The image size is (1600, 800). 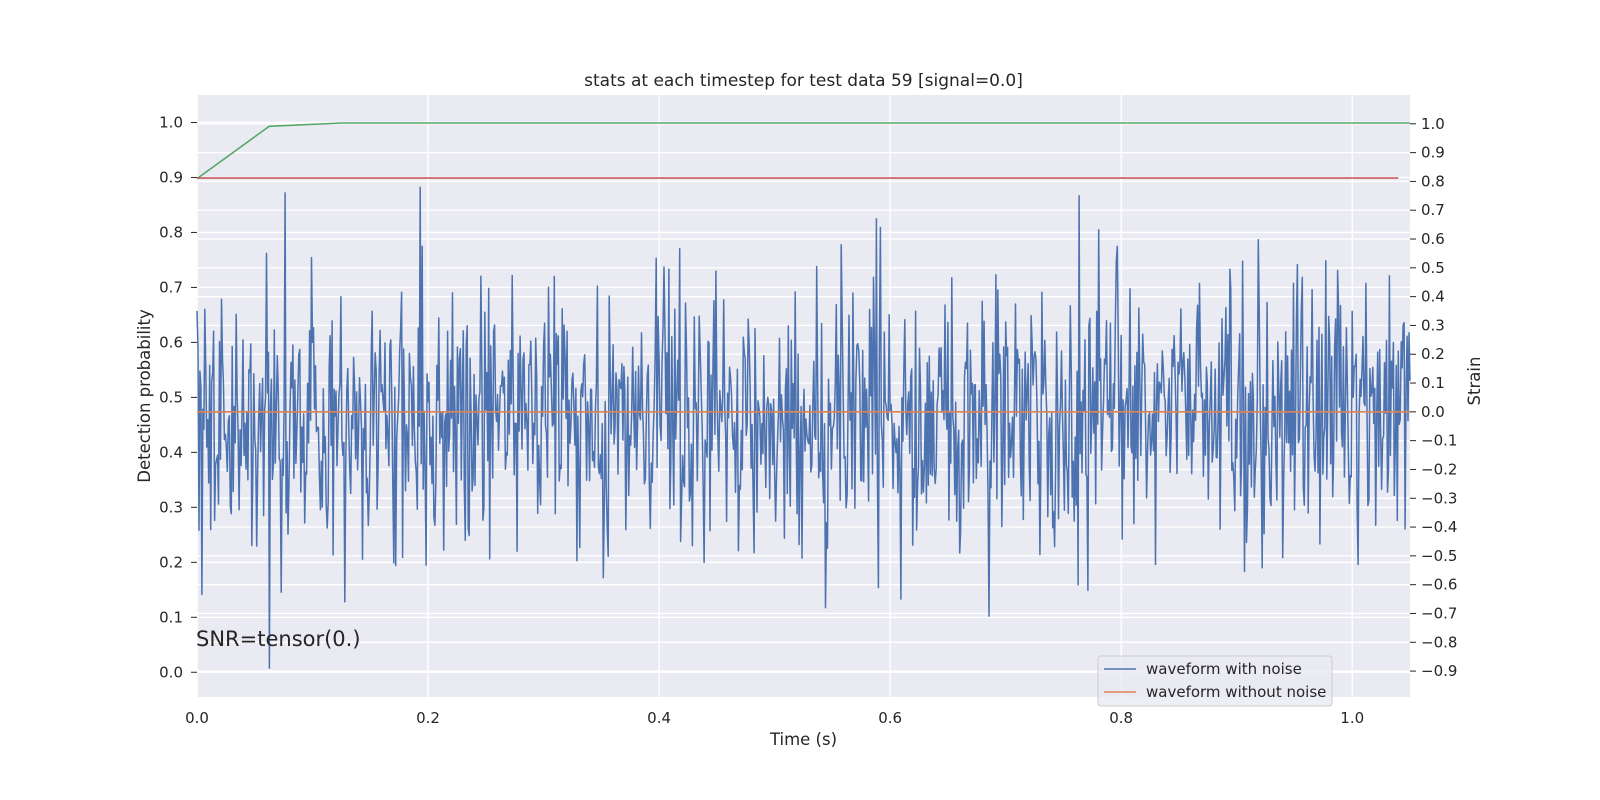 What do you see at coordinates (278, 639) in the screenshot?
I see `snr-annotation: SNR=tensor(0.)` at bounding box center [278, 639].